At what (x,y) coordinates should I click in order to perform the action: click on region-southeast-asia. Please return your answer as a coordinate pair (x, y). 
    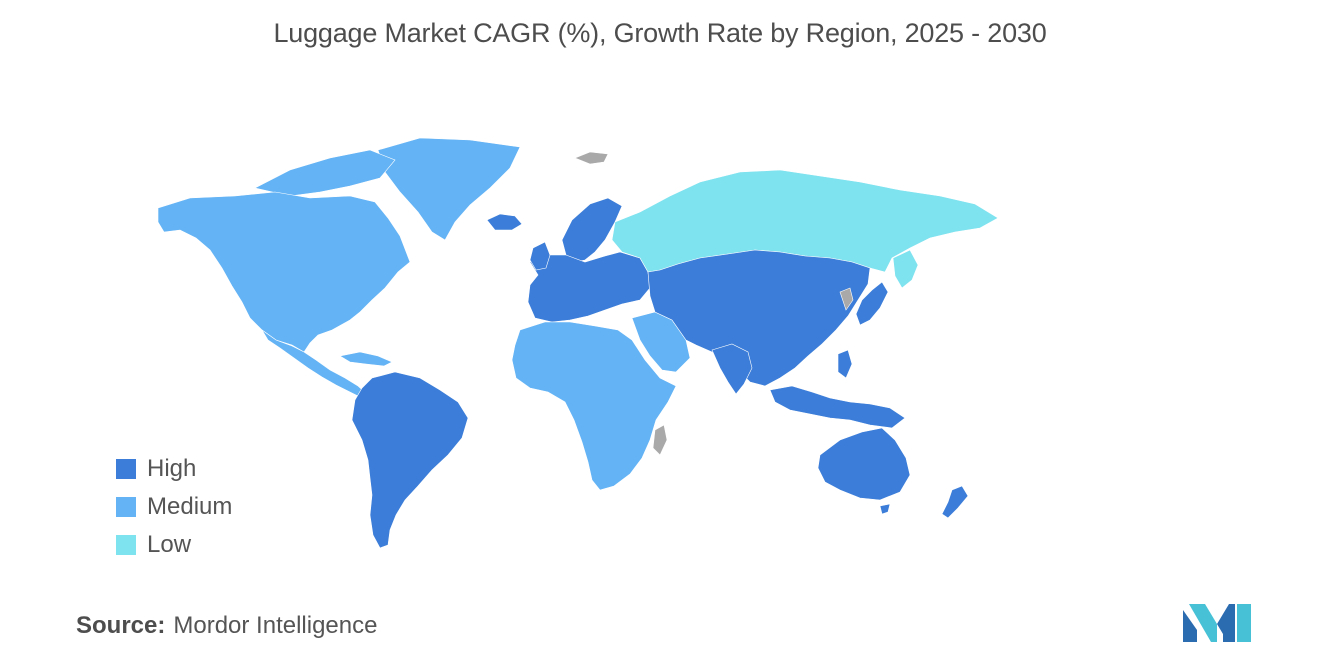
    Looking at the image, I should click on (837, 407).